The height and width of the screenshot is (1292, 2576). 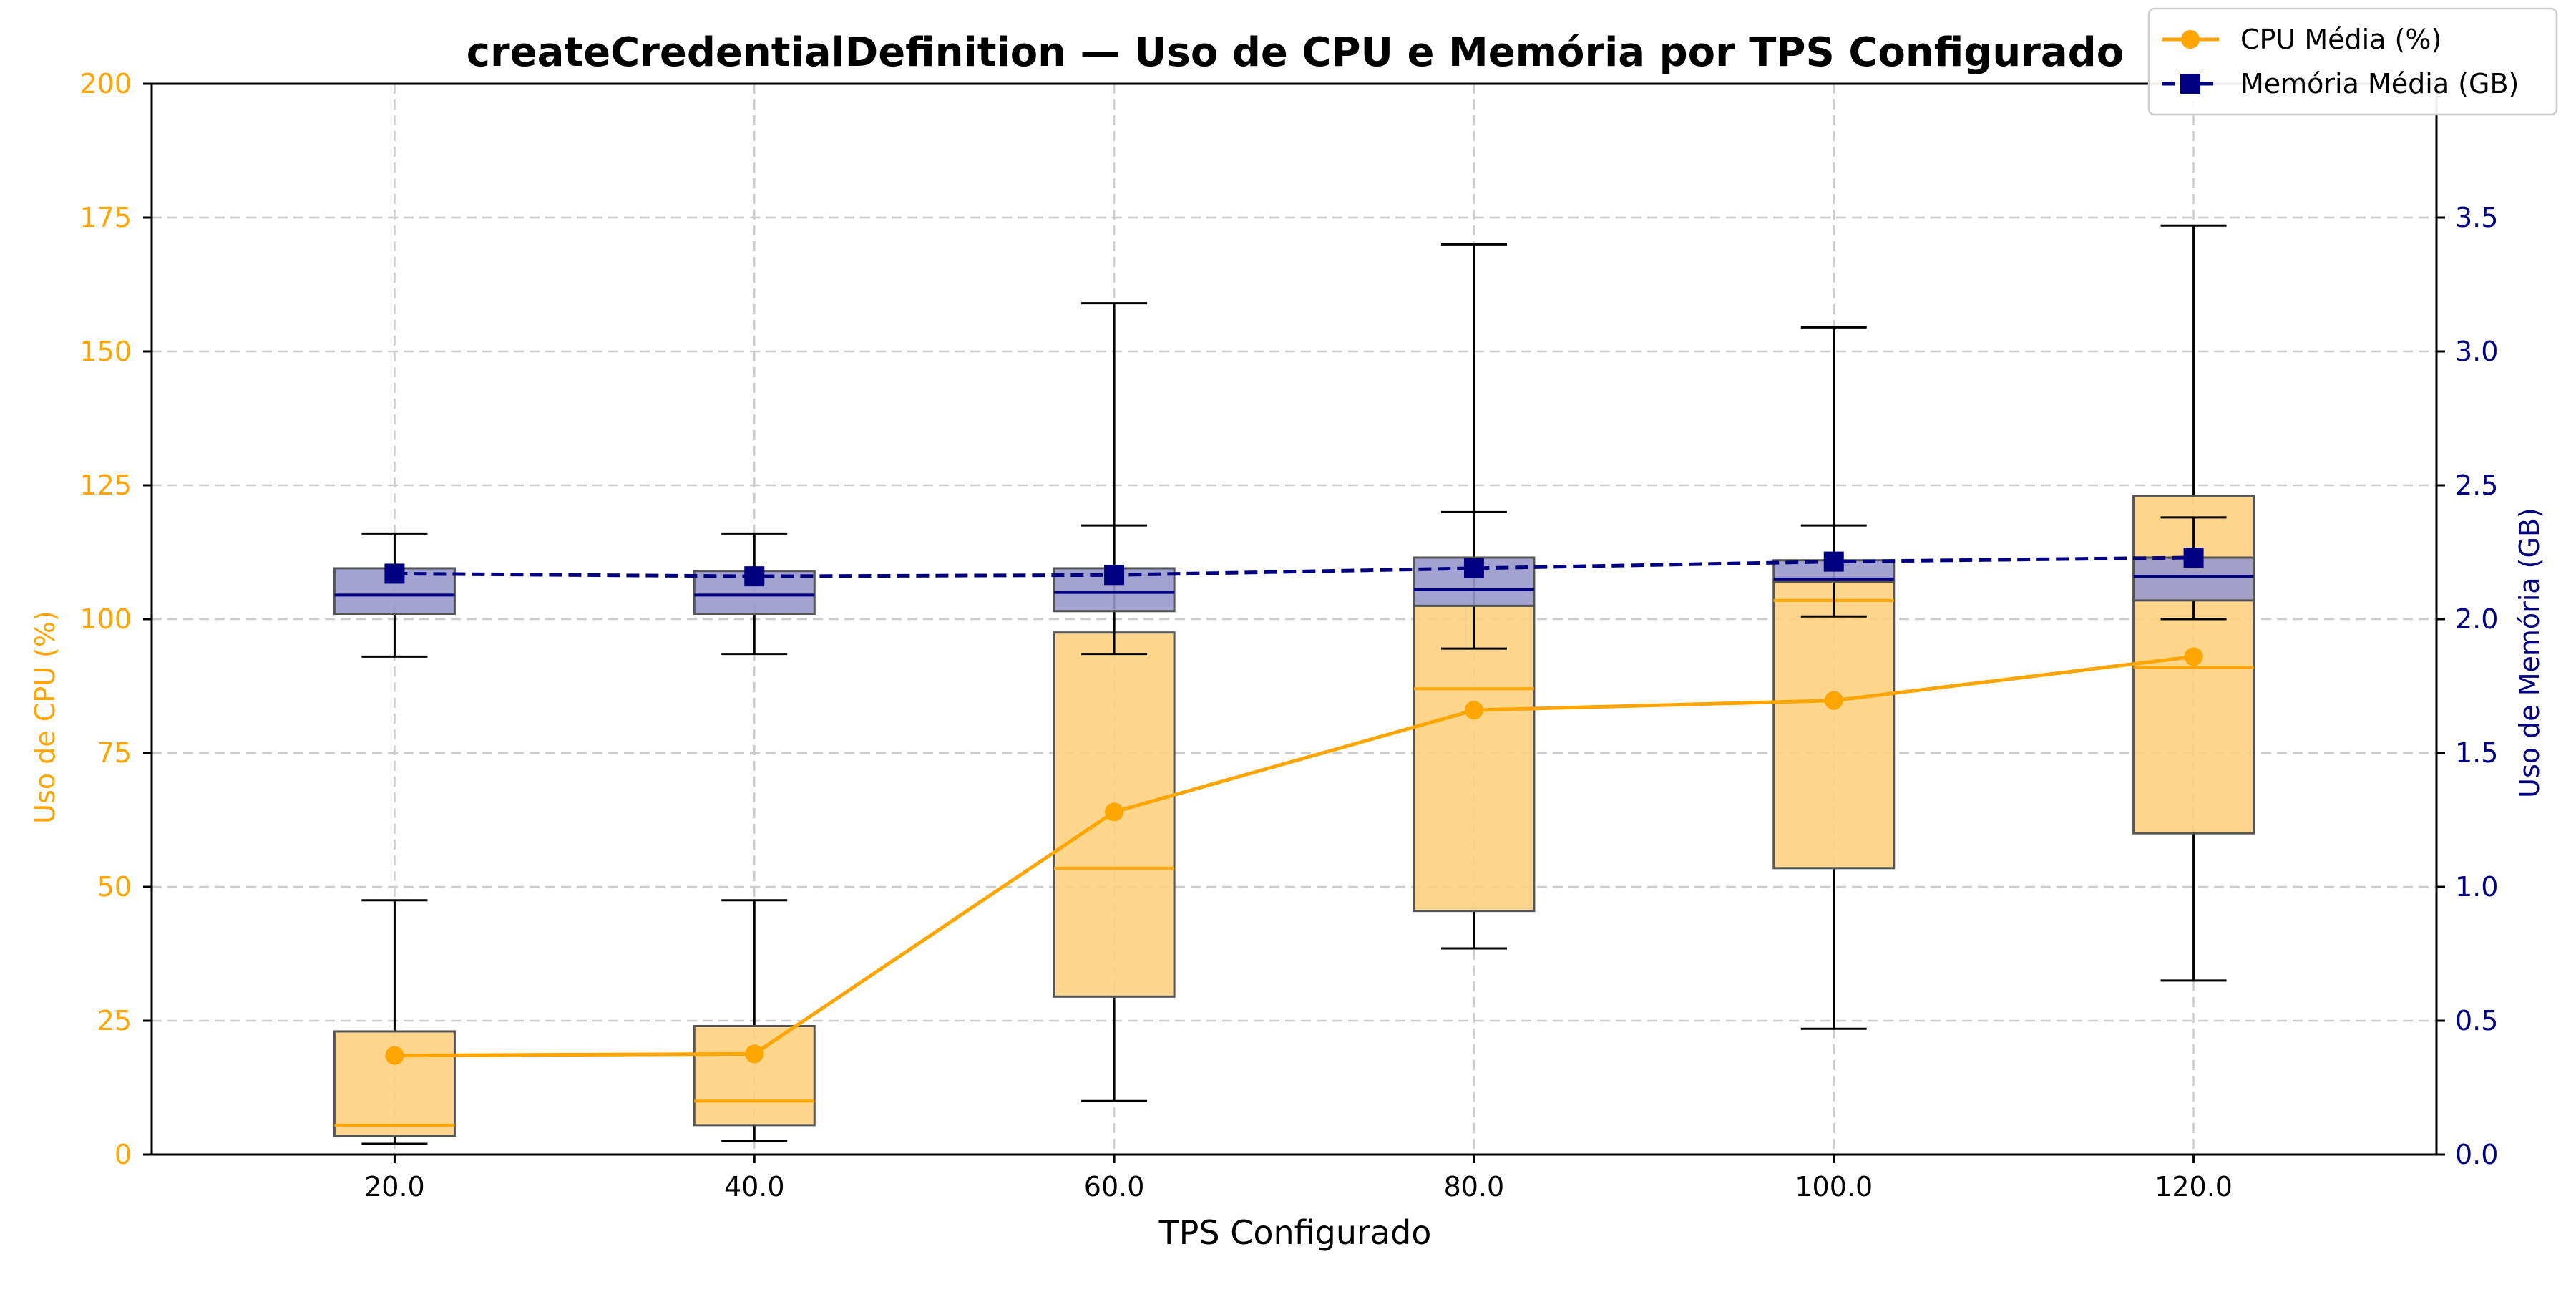 What do you see at coordinates (105, 217) in the screenshot?
I see `y-left-tick-label-7: 175` at bounding box center [105, 217].